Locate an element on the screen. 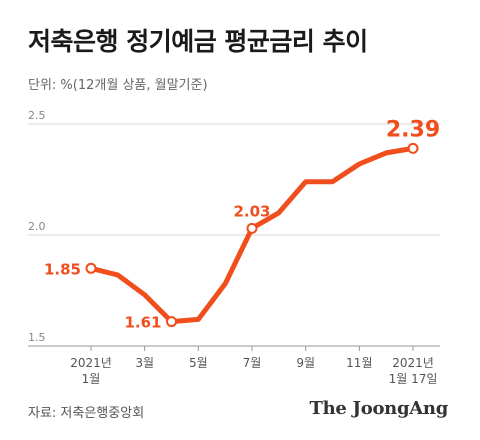  x-tick-label: 7월 is located at coordinates (252, 363).